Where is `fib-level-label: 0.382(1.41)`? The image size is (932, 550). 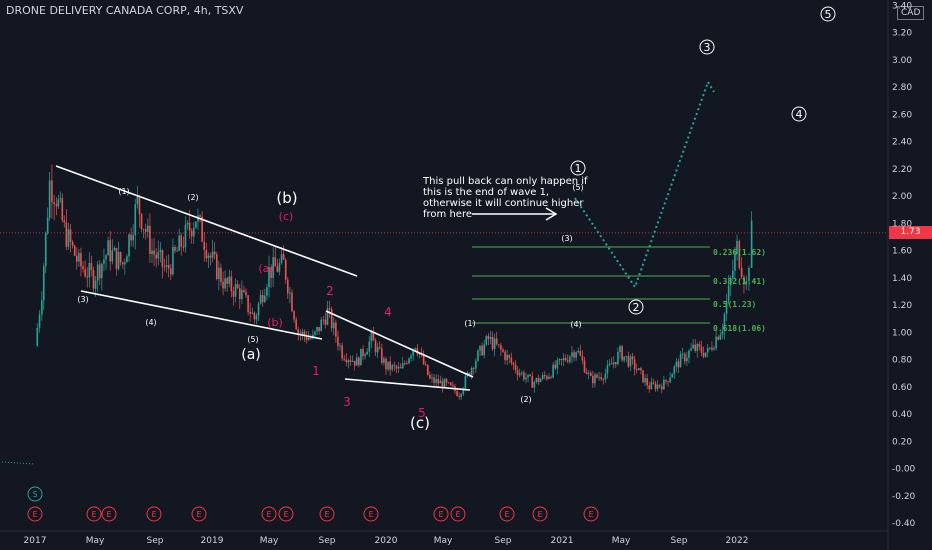
fib-level-label: 0.382(1.41) is located at coordinates (739, 281).